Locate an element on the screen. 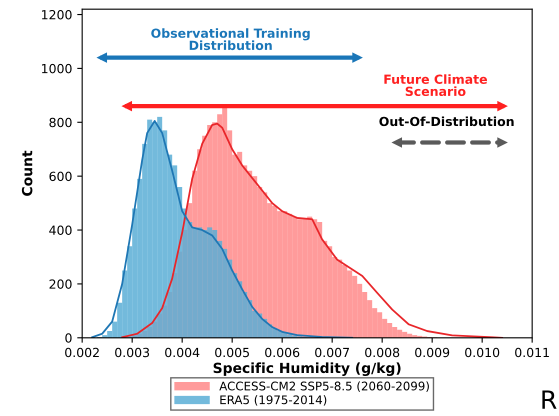 This screenshot has height=416, width=559. legend-label: ERA5 (1975-2014) is located at coordinates (273, 400).